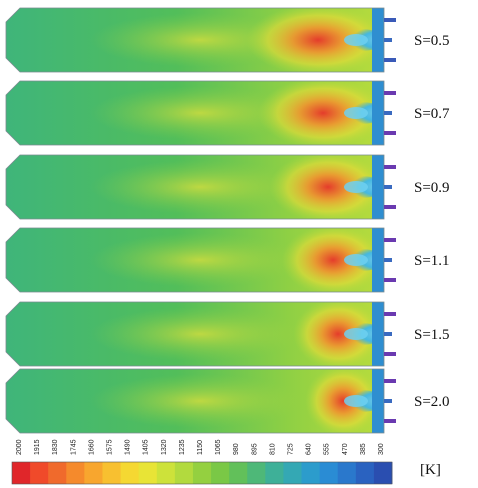 Image resolution: width=478 pixels, height=488 pixels. I want to click on colorbar-tick-label: 1065, so click(218, 447).